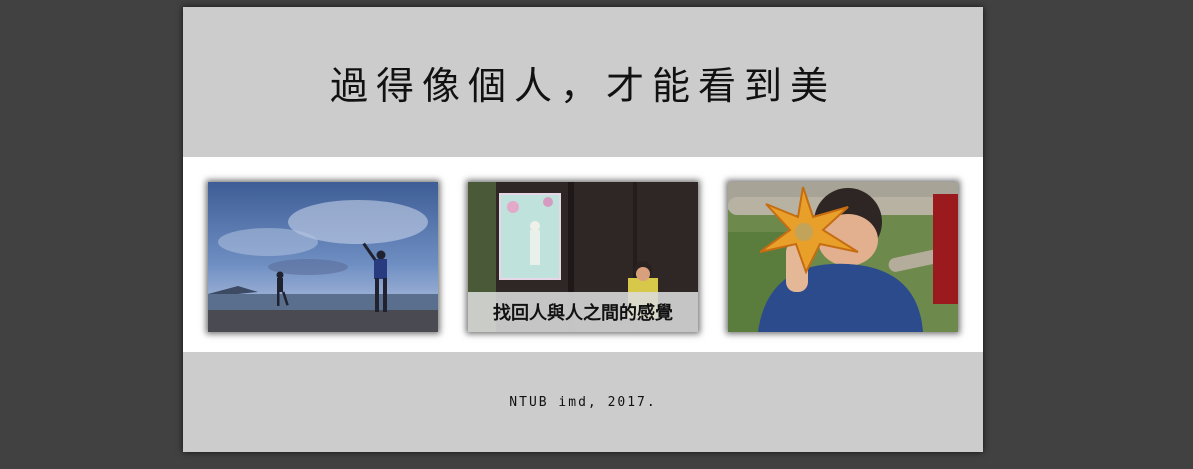 This screenshot has height=469, width=1193. I want to click on gallery-photo-leaf, so click(843, 257).